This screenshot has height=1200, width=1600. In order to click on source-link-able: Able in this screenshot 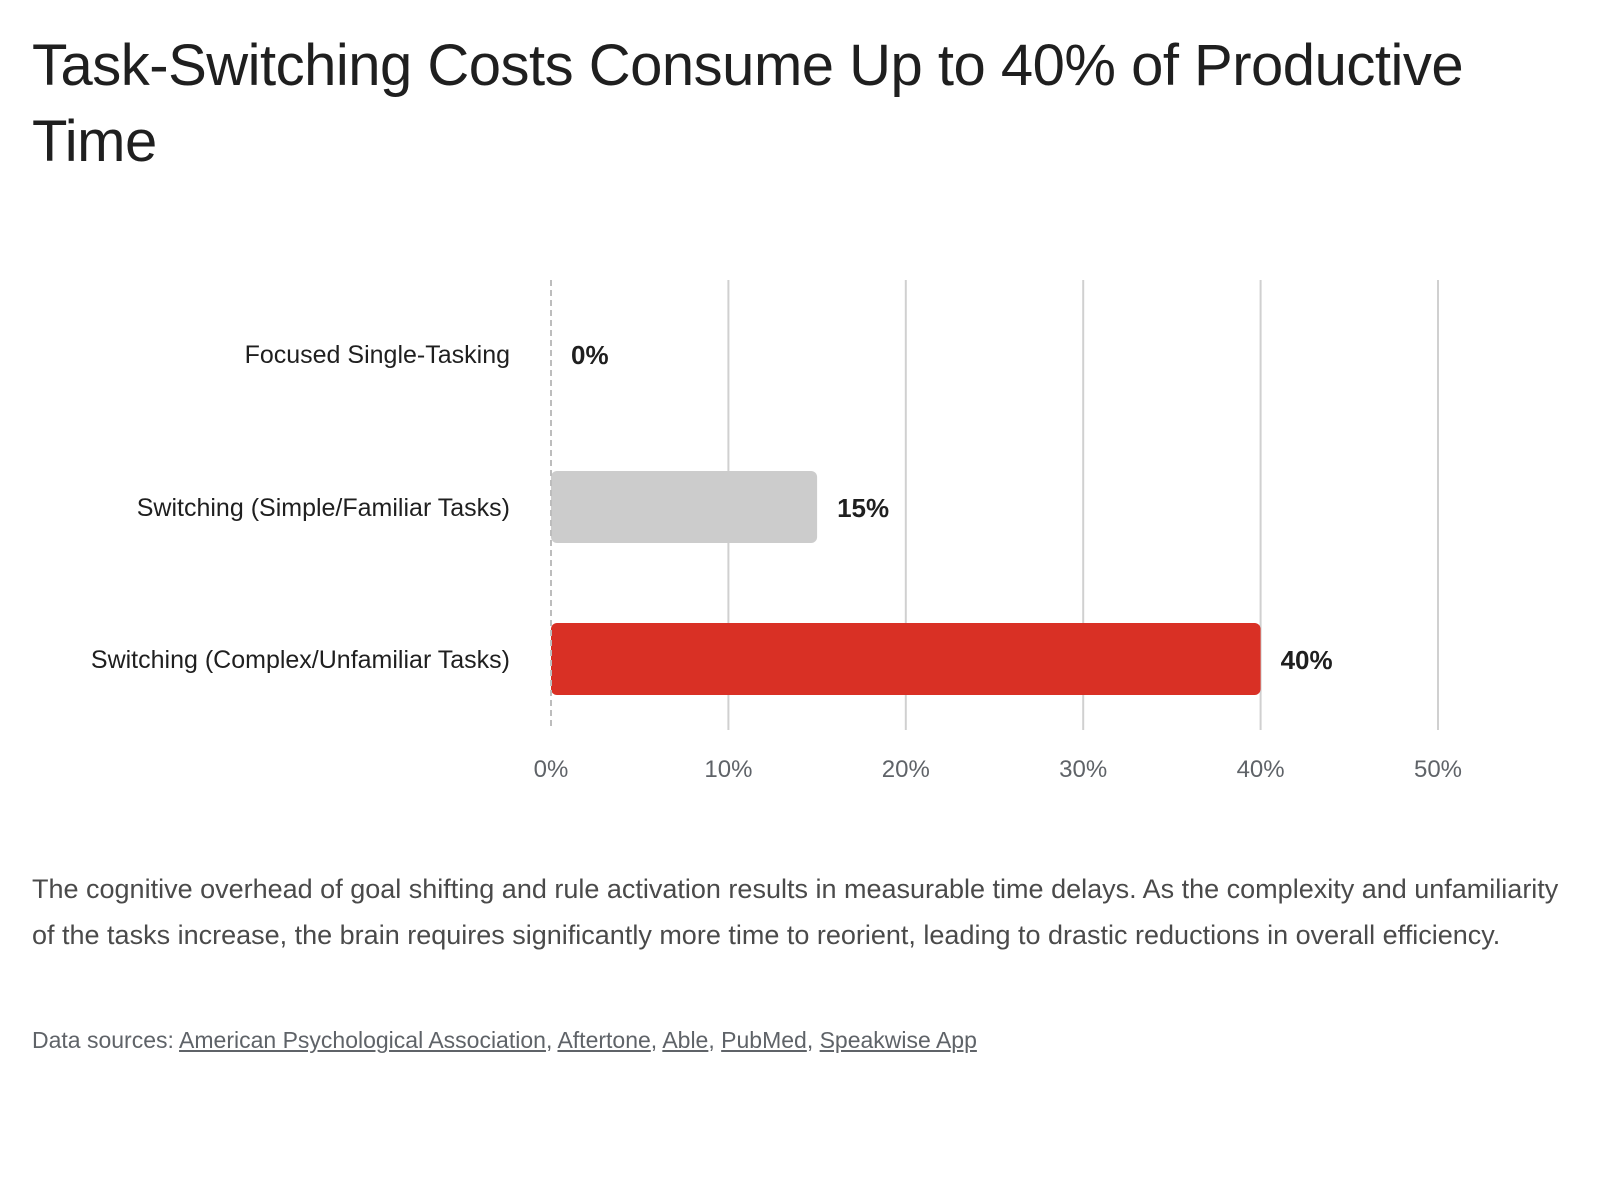, I will do `click(685, 1040)`.